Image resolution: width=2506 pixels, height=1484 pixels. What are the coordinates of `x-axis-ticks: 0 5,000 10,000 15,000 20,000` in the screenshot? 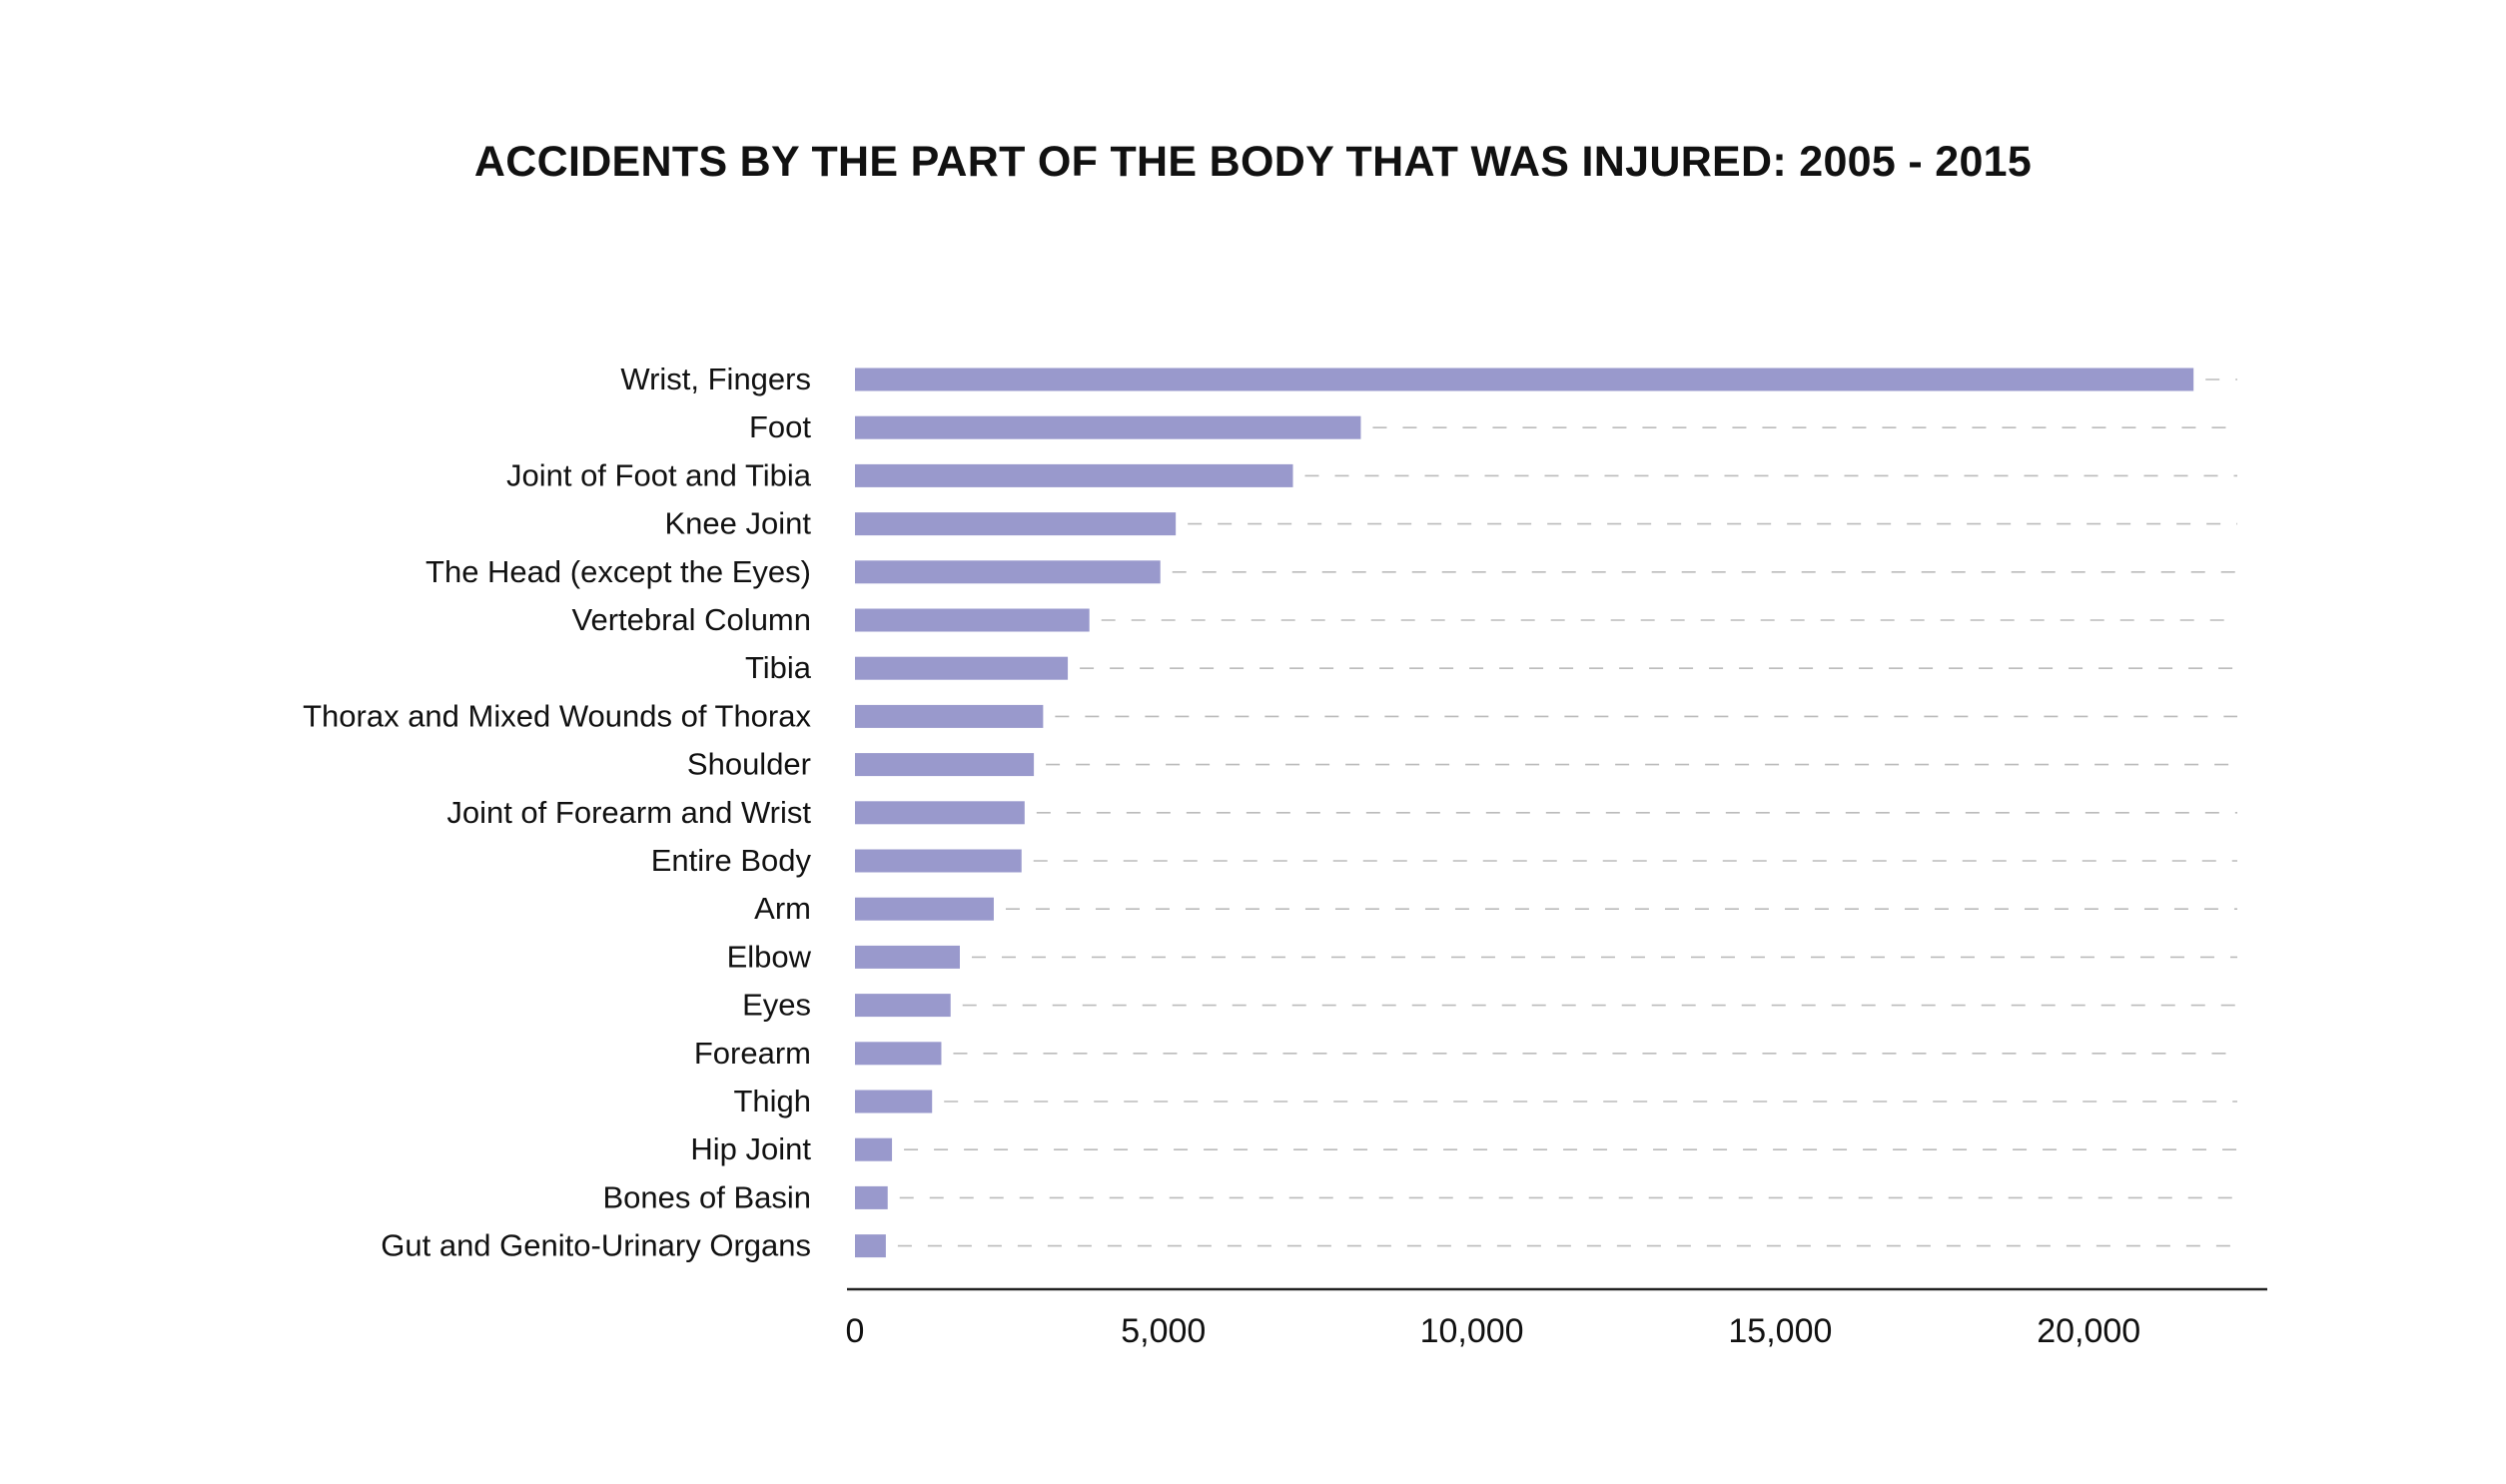 It's located at (1493, 1331).